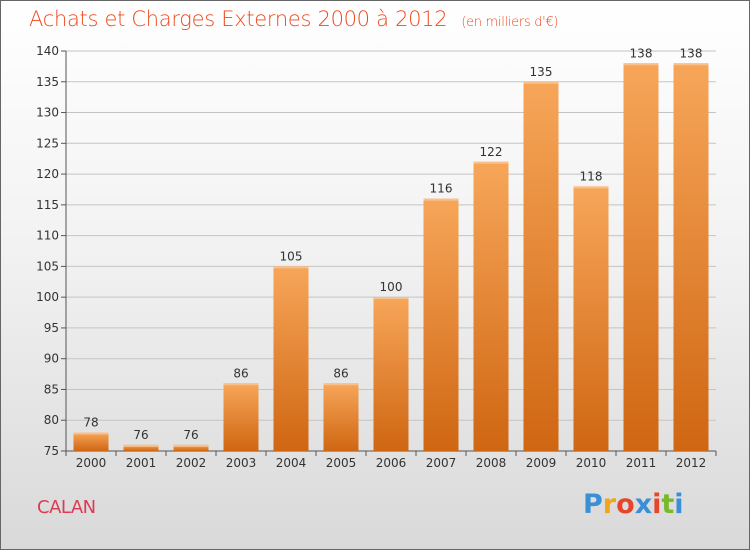  I want to click on y-tick-label: 120, so click(47, 174).